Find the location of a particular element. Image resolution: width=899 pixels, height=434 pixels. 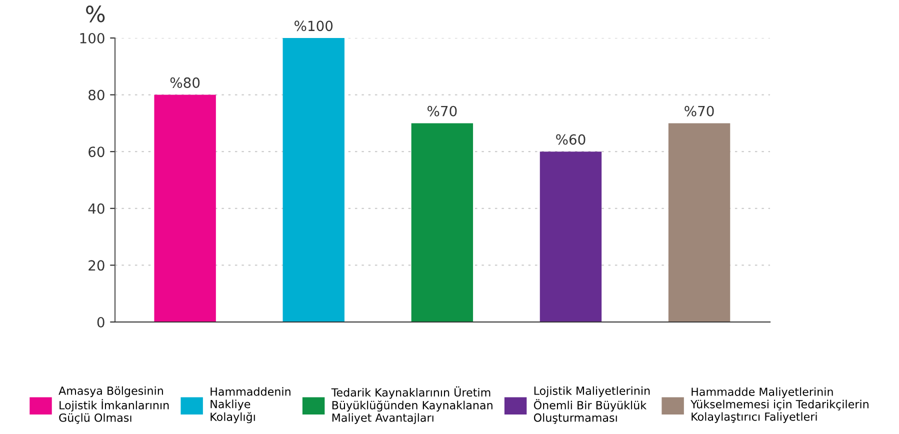

data-label: %80 is located at coordinates (185, 82).